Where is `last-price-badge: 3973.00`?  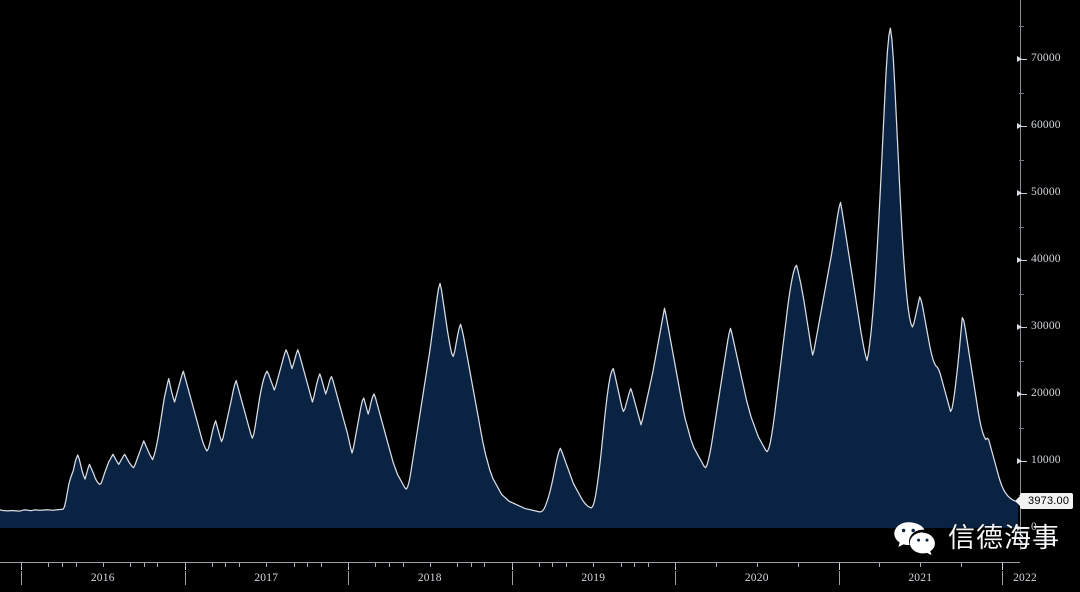
last-price-badge: 3973.00 is located at coordinates (1044, 501).